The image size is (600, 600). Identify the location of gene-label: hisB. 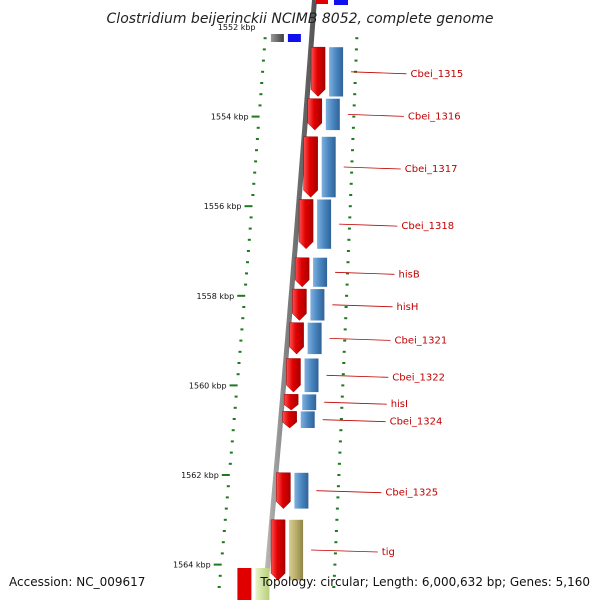
(409, 274).